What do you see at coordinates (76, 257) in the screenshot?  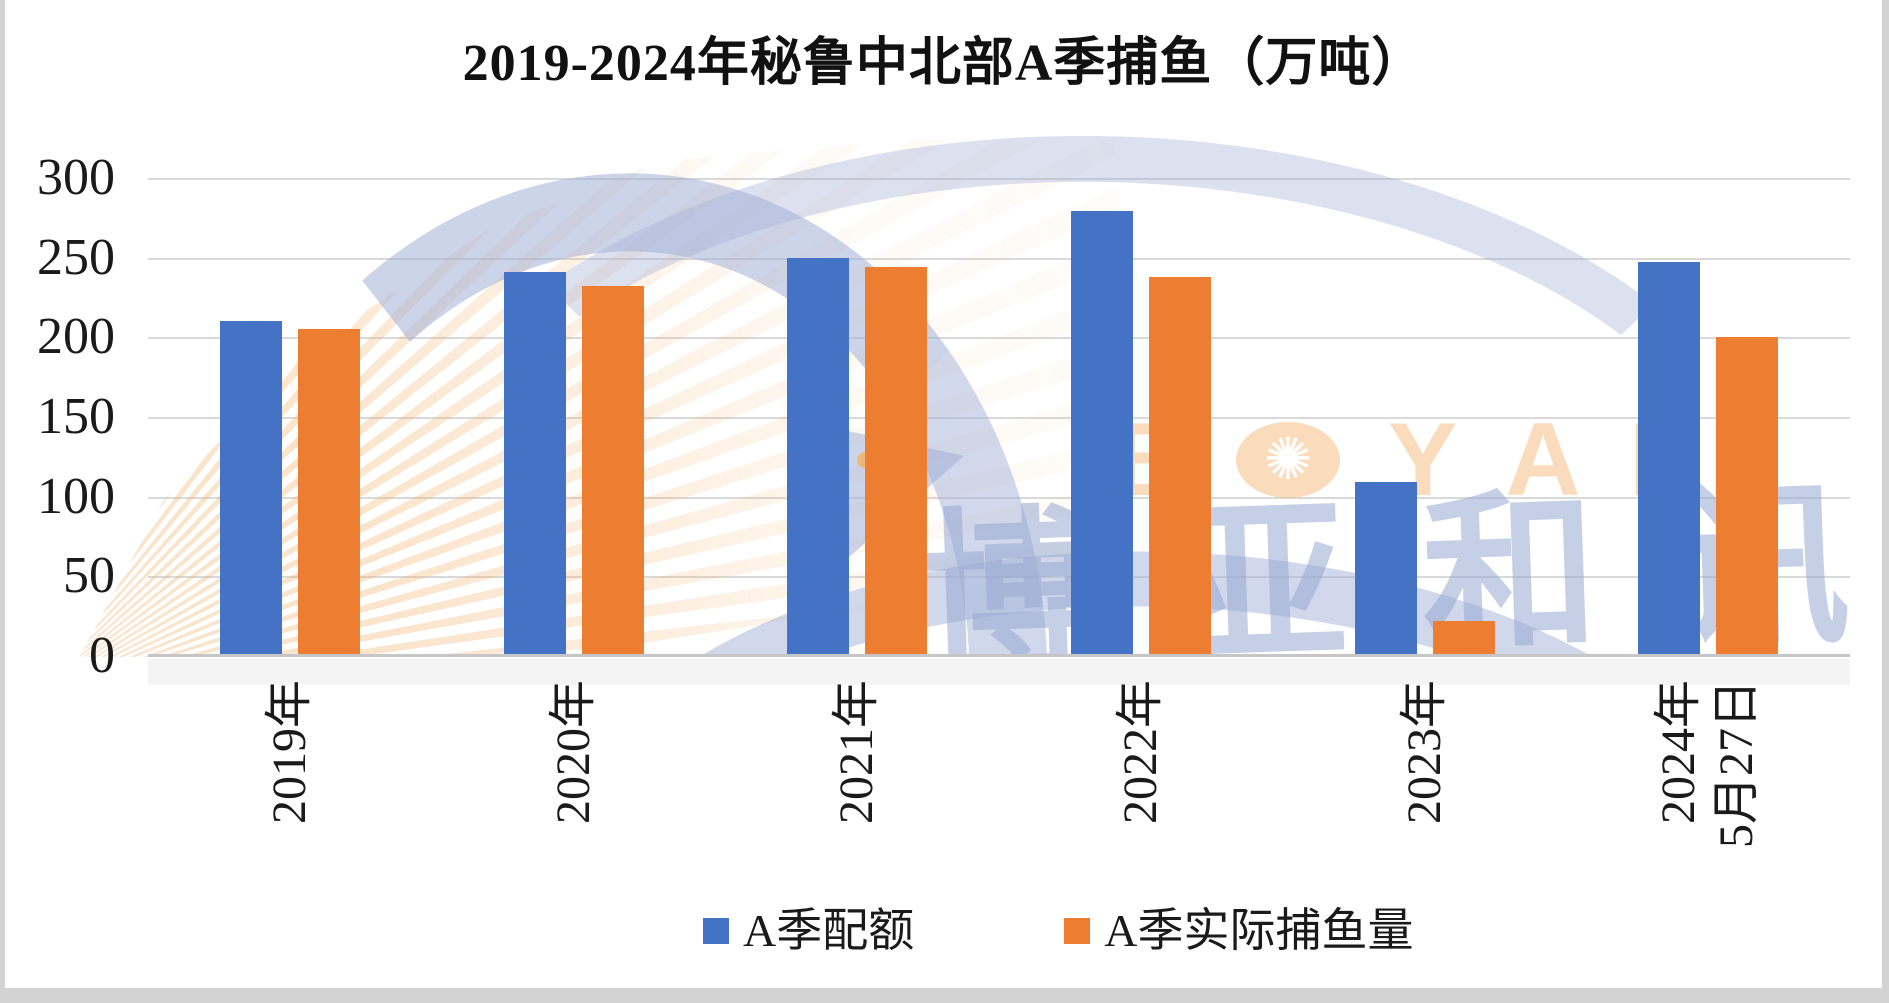 I see `y-tick-label: 250` at bounding box center [76, 257].